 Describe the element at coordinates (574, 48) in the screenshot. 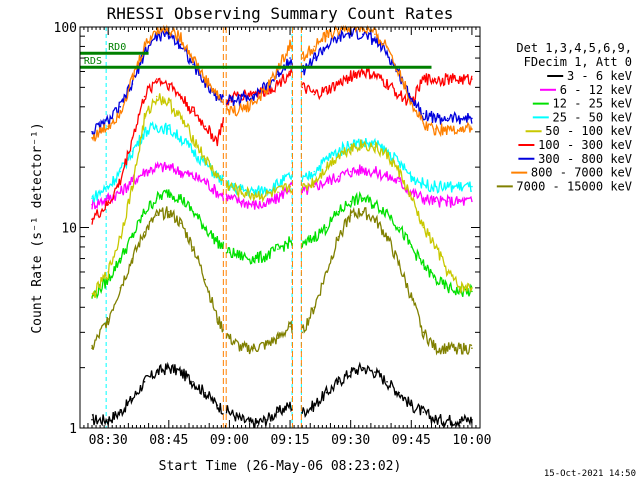

I see `legend-header-line-1: Det 1,3,4,5,6,9,` at that location.